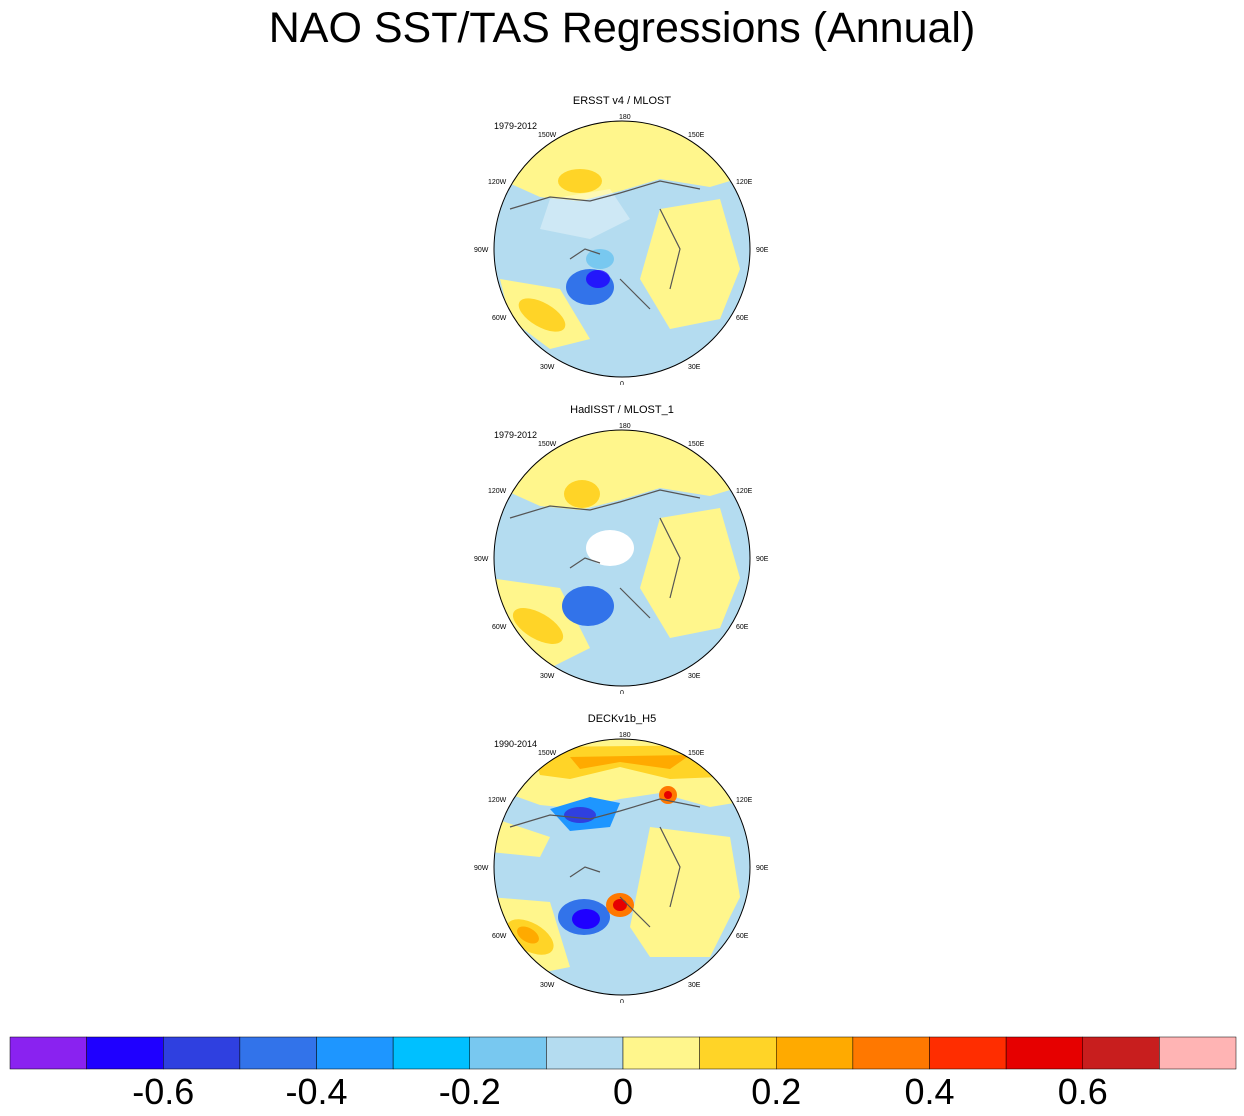 Image resolution: width=1244 pixels, height=1116 pixels. Describe the element at coordinates (316, 1091) in the screenshot. I see `colorbar-tick-label: -0.4` at that location.